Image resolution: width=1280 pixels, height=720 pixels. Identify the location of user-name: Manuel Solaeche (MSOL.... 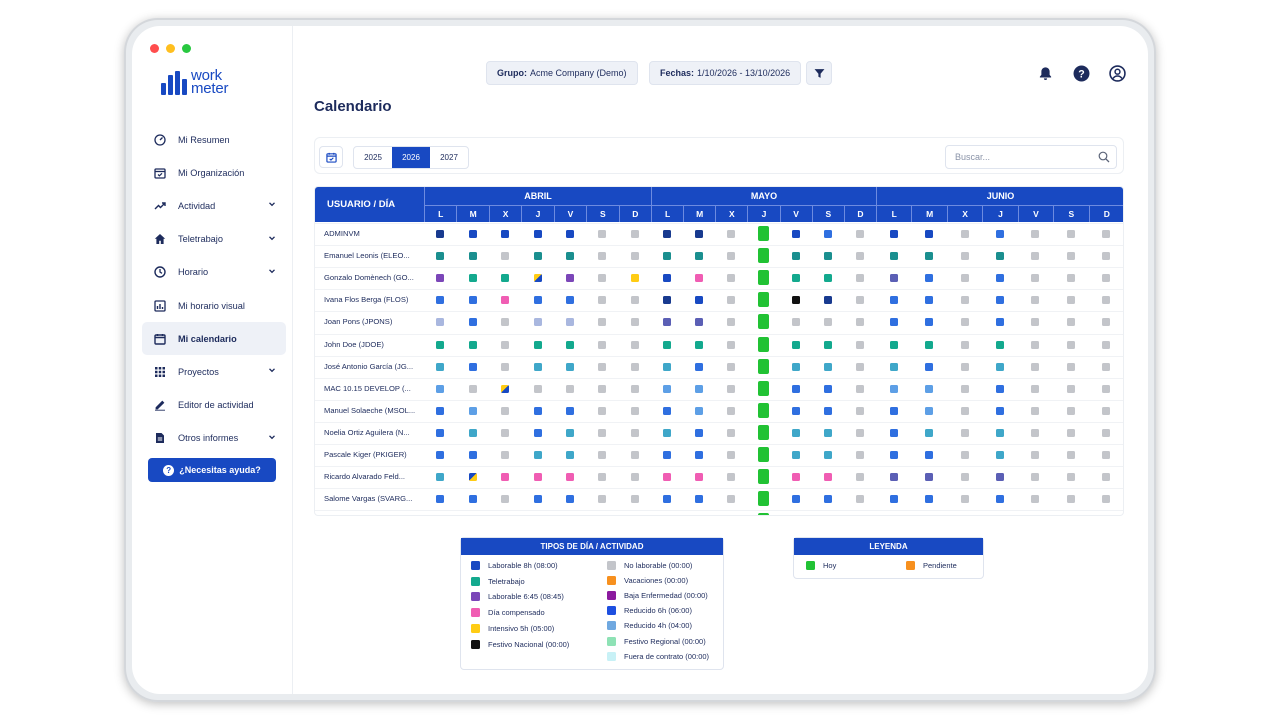
(370, 410).